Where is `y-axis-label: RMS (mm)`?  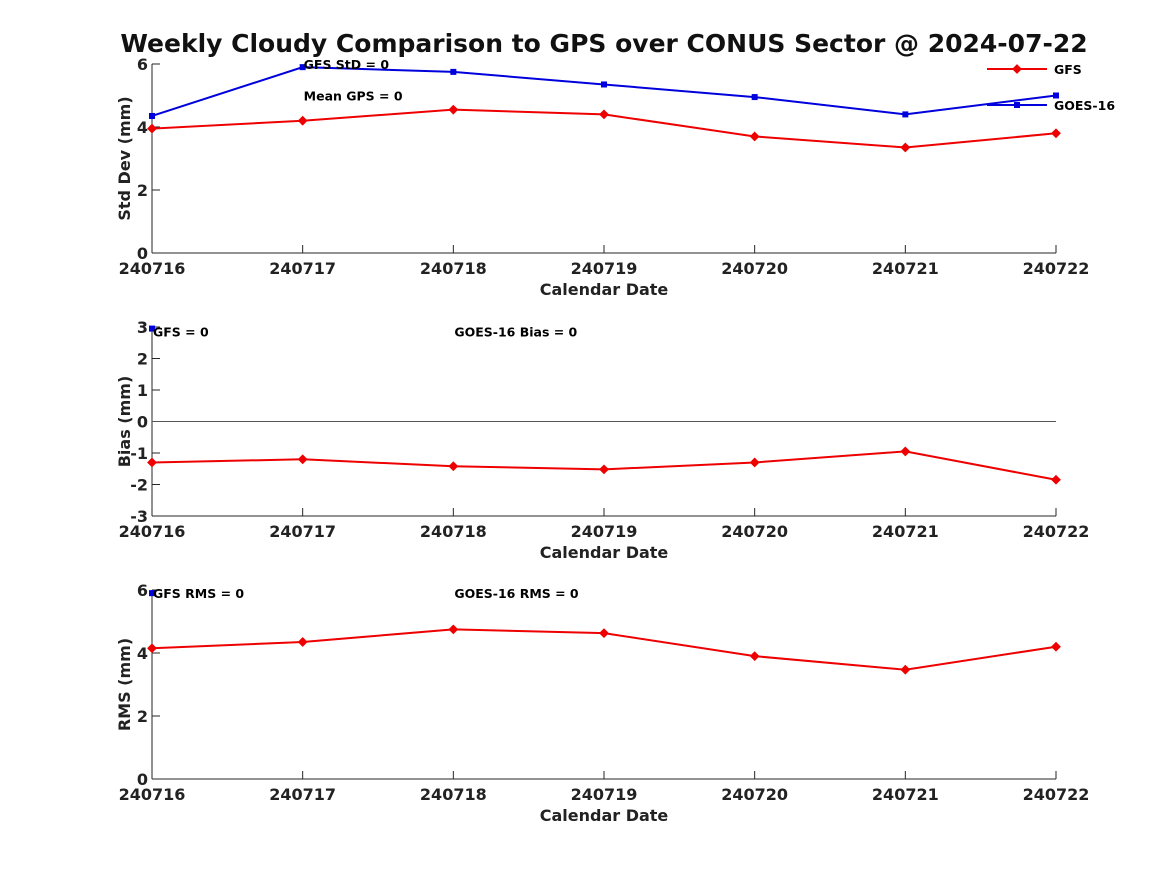 y-axis-label: RMS (mm) is located at coordinates (124, 684).